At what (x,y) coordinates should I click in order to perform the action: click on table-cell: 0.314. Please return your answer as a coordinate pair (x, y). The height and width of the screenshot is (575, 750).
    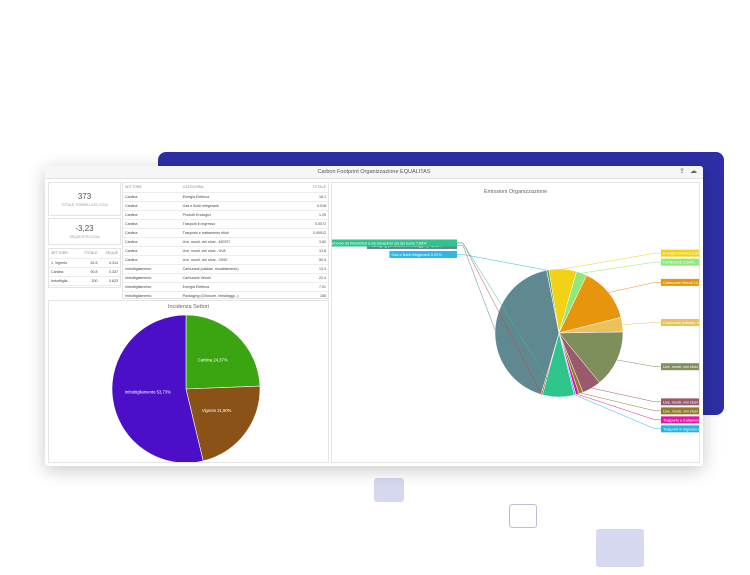
    Looking at the image, I should click on (109, 263).